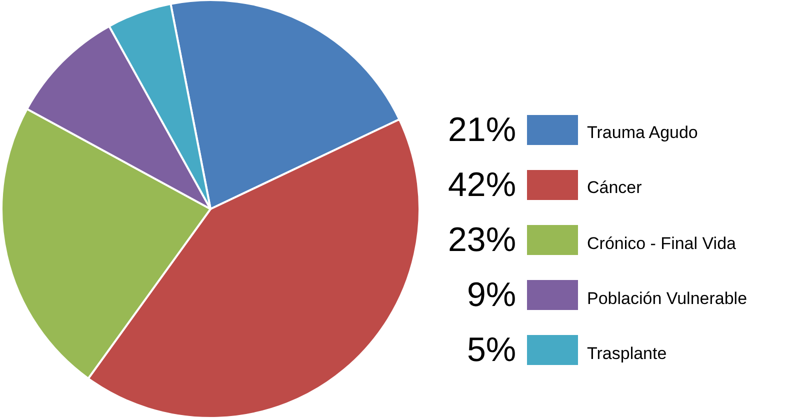  I want to click on data-label: 5%, so click(491, 350).